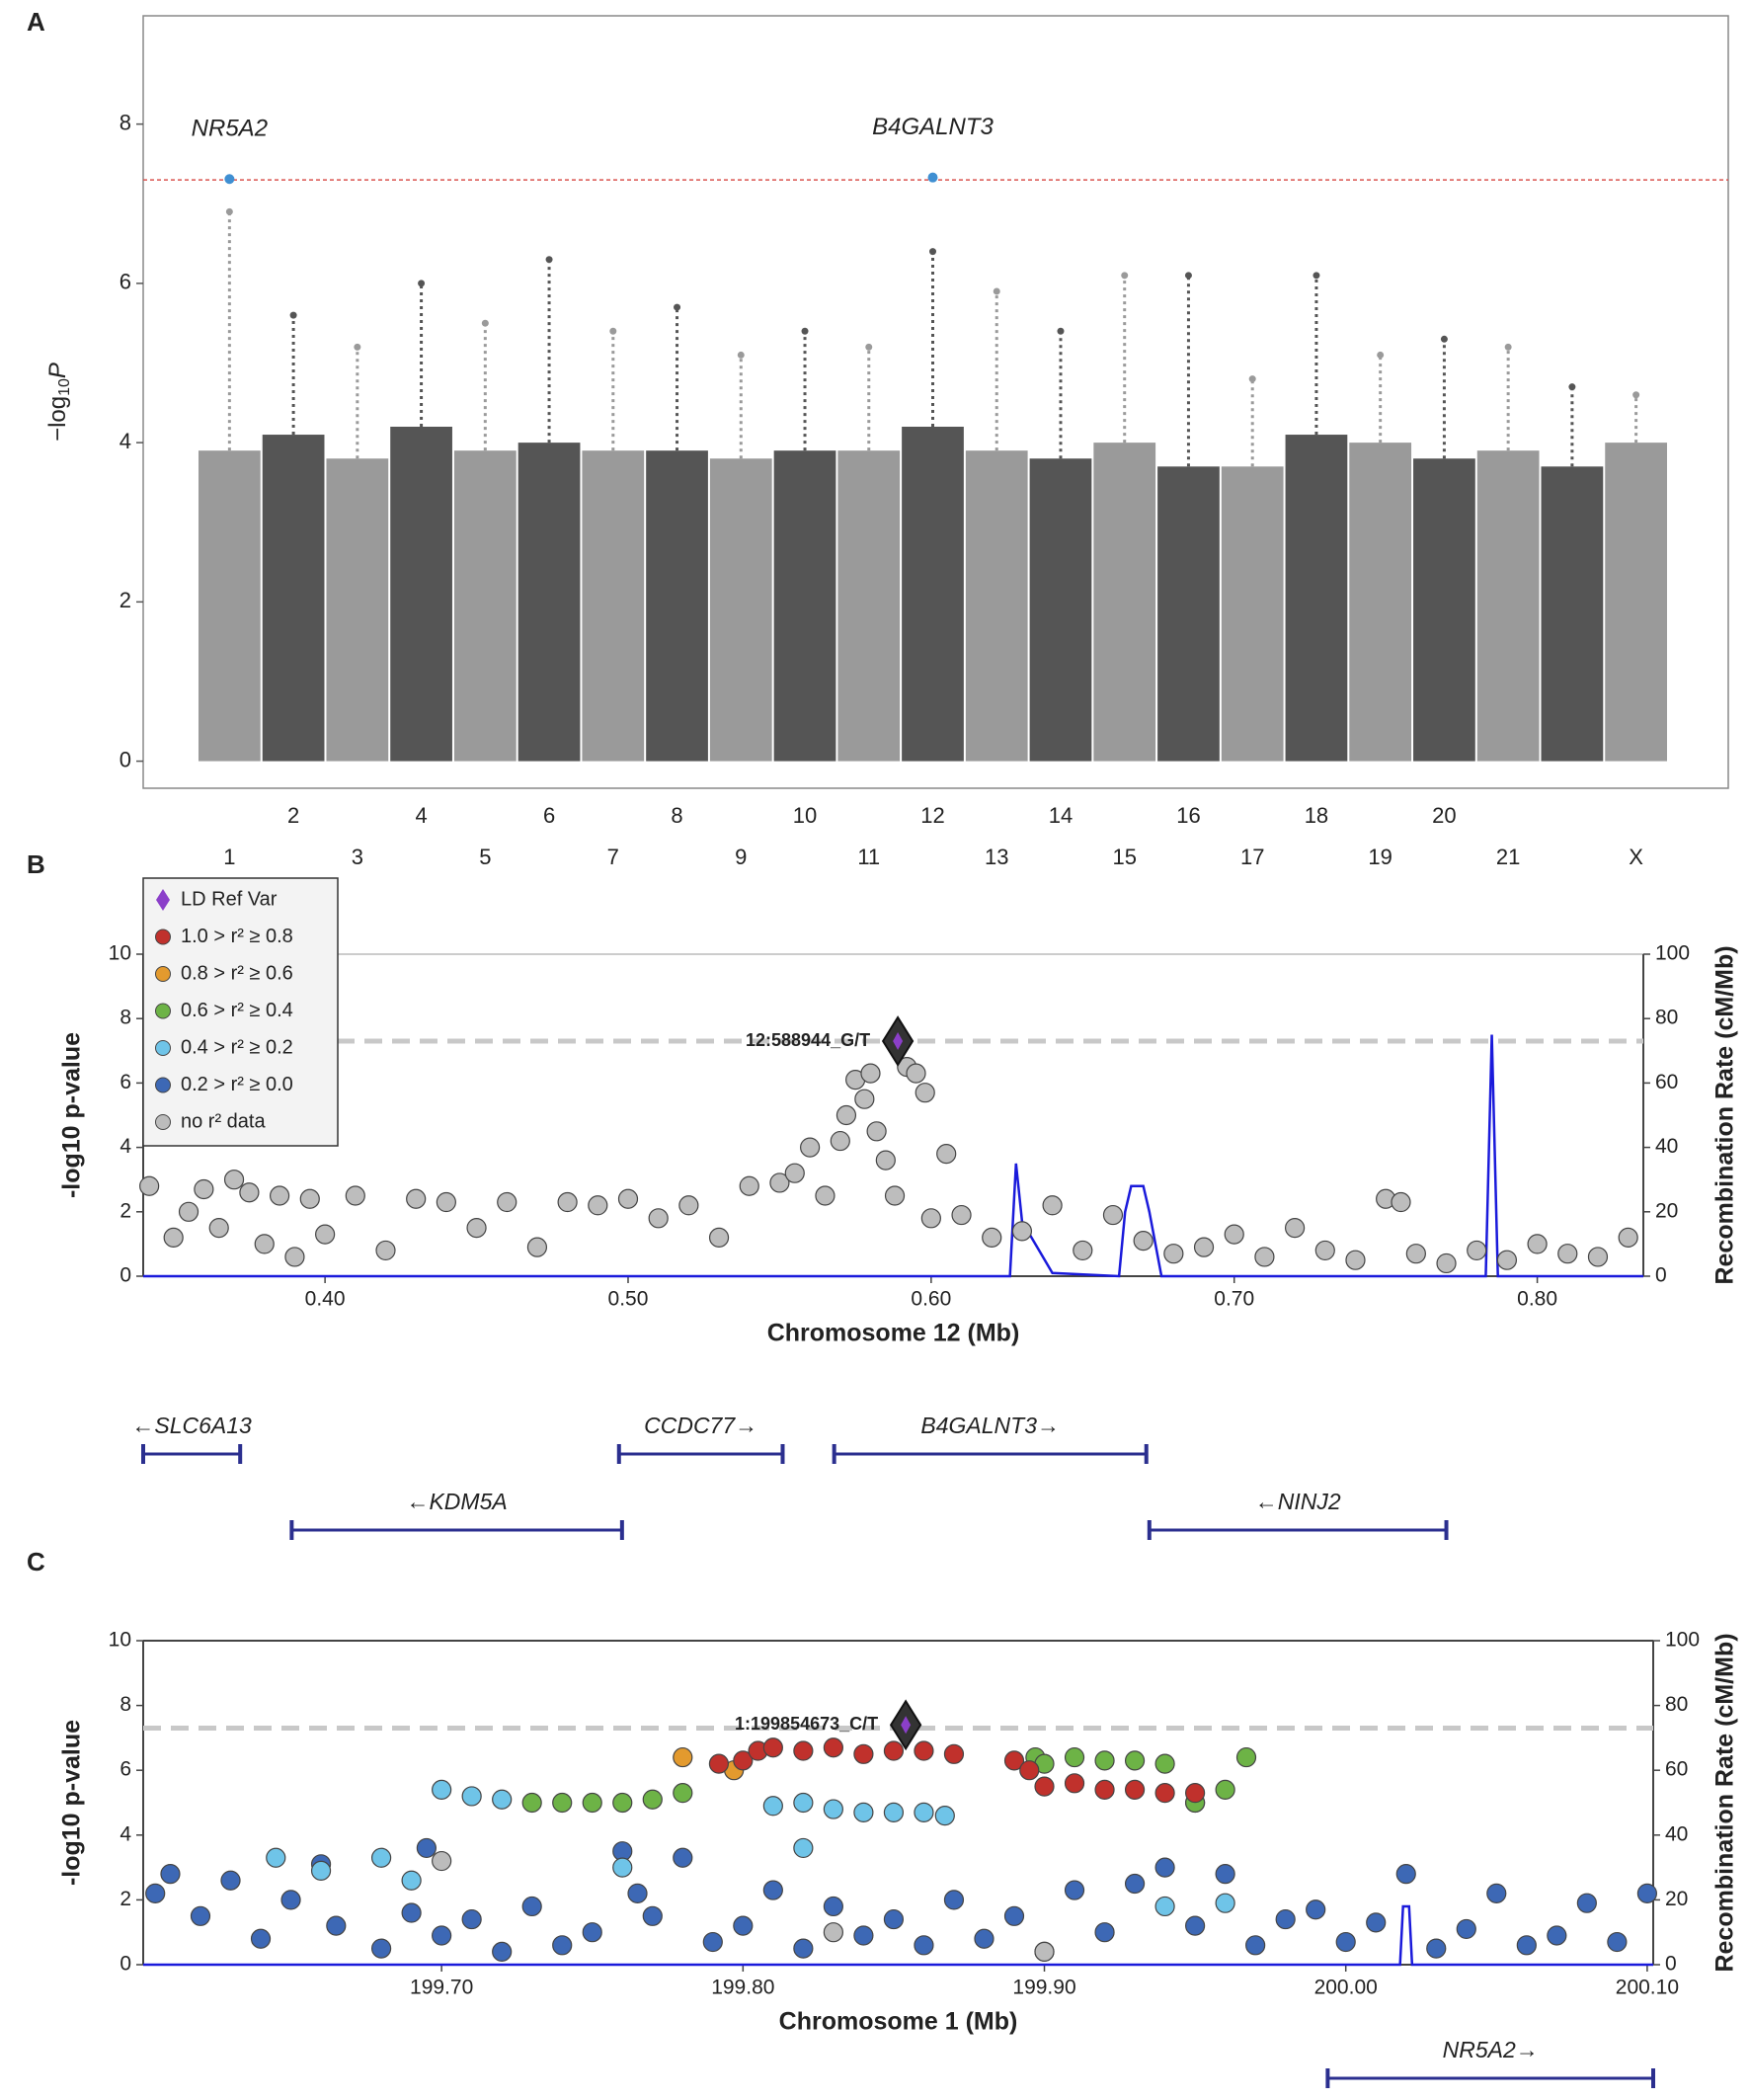  Describe the element at coordinates (456, 1501) in the screenshot. I see `gene-label: ←KDM5A` at that location.